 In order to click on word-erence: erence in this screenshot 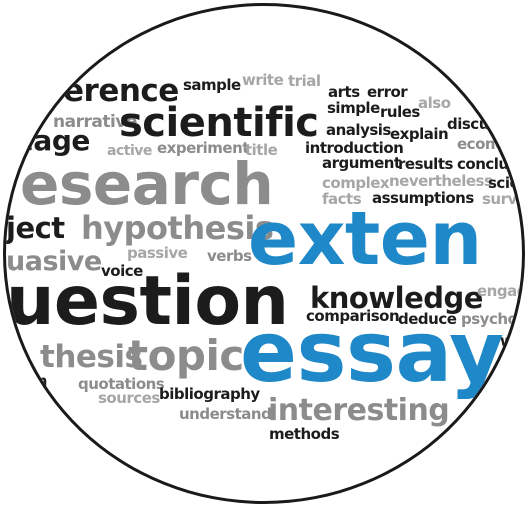, I will do `click(121, 91)`.